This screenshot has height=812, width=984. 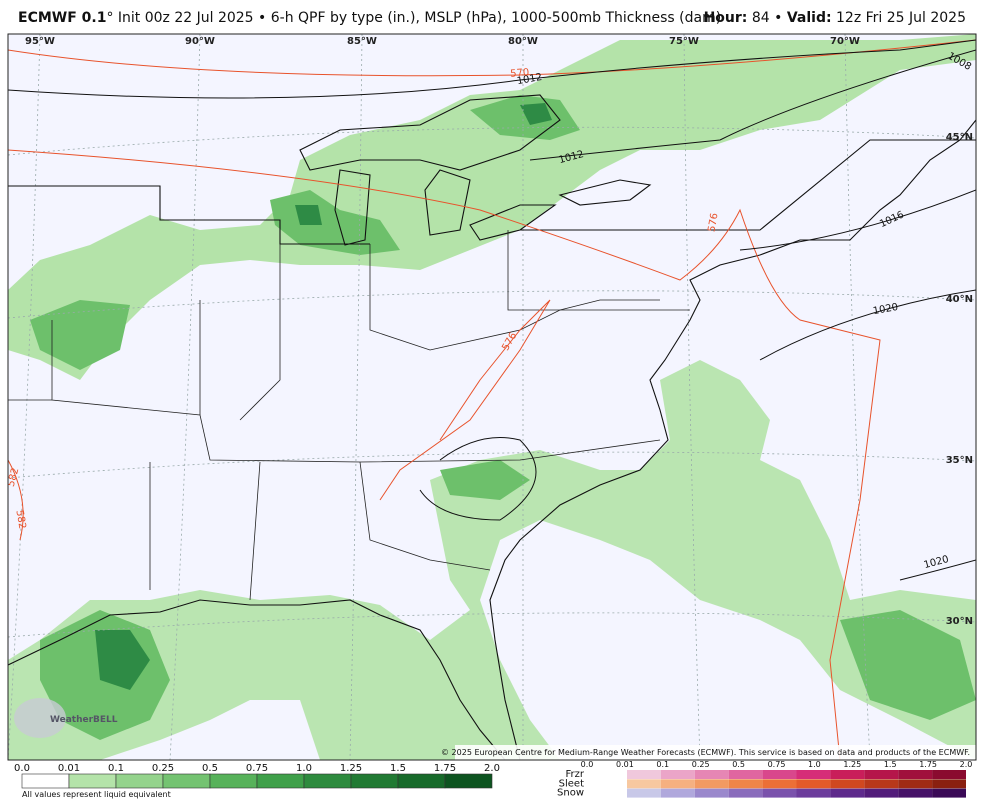 What do you see at coordinates (362, 41) in the screenshot?
I see `longitude-label: 85°W` at bounding box center [362, 41].